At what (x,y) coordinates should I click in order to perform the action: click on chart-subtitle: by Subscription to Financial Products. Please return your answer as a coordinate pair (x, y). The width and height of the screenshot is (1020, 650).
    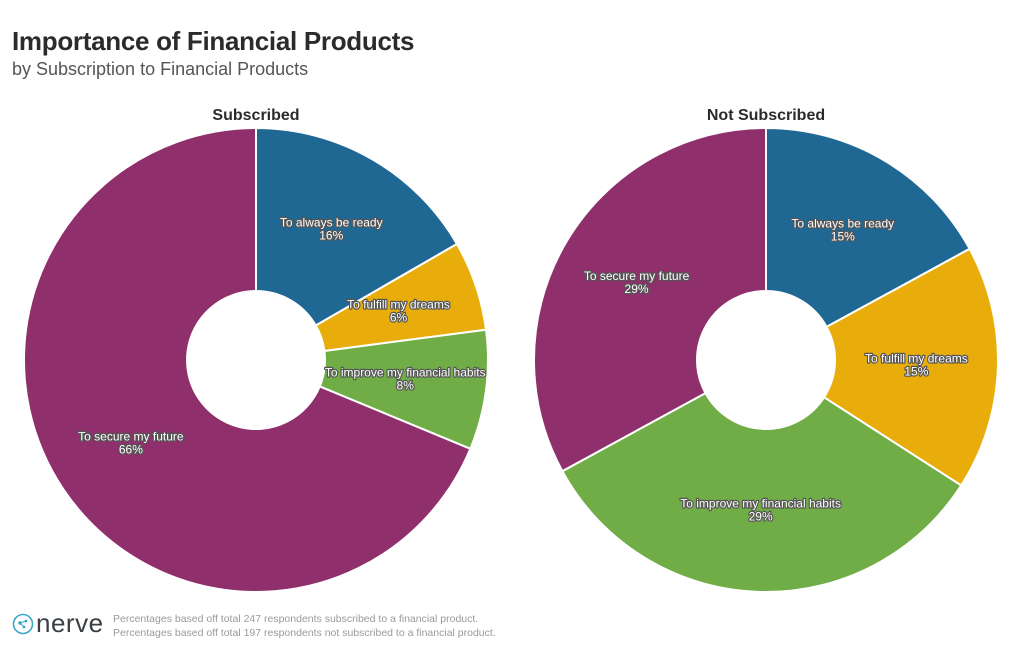
    Looking at the image, I should click on (160, 69).